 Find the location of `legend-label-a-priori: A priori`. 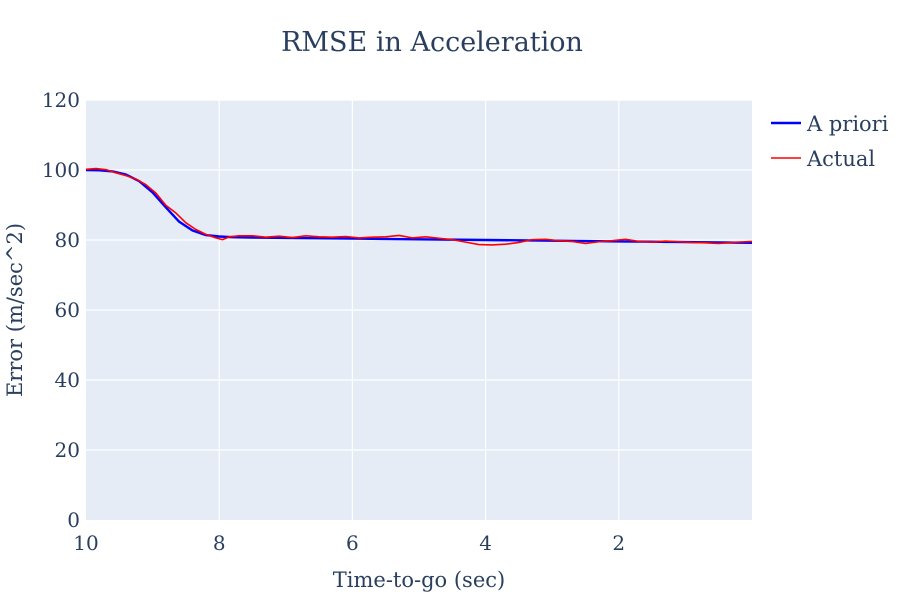

legend-label-a-priori: A priori is located at coordinates (847, 124).